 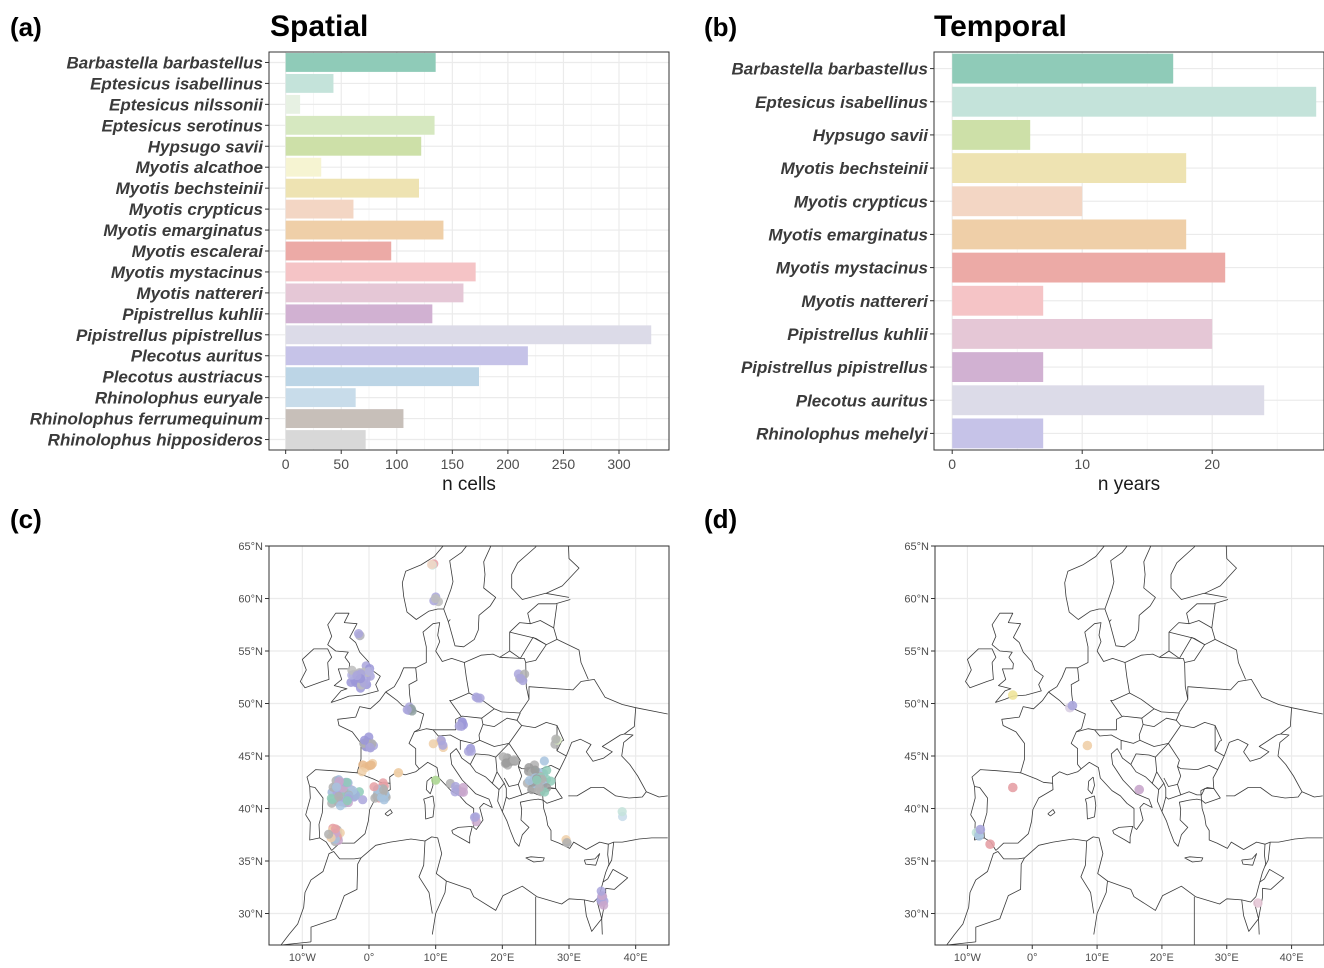 I want to click on bar-pipistrellus-kuhlii, so click(x=1082, y=333).